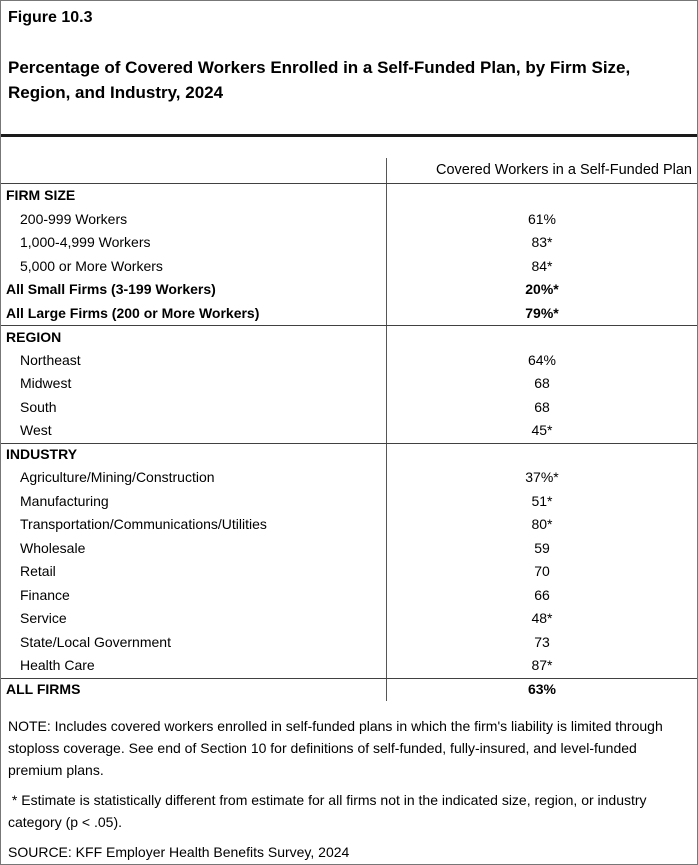 Image resolution: width=698 pixels, height=865 pixels. What do you see at coordinates (541, 290) in the screenshot?
I see `row-value: 20%*` at bounding box center [541, 290].